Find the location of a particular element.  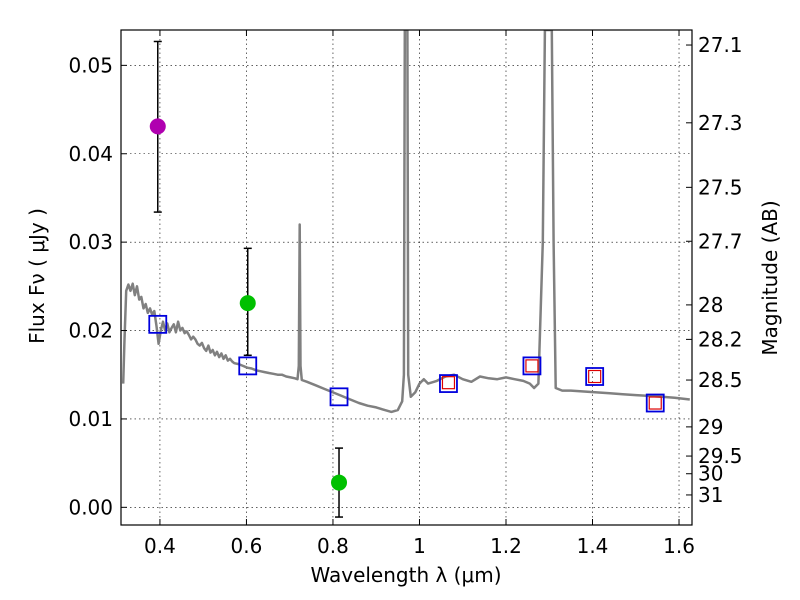

x-axis-label: Wavelength λ (μm) is located at coordinates (405, 575).